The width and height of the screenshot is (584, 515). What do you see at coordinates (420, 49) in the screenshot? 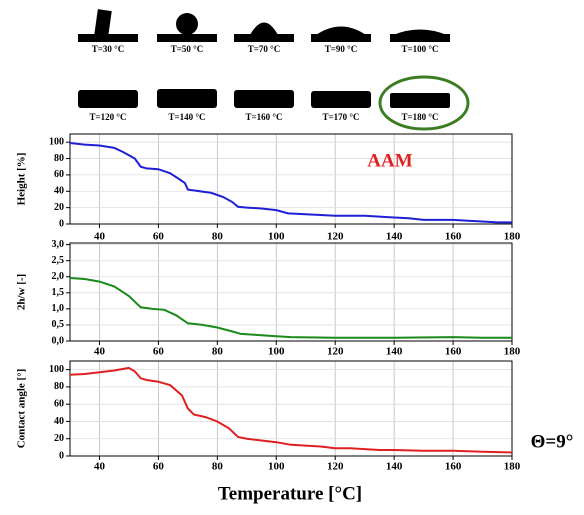
I see `image-label: T=100 °C` at bounding box center [420, 49].